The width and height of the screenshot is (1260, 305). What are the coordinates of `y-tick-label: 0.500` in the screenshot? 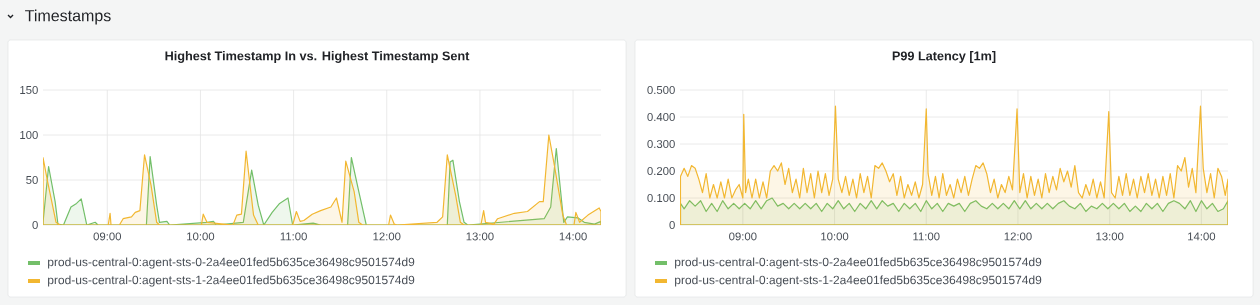 It's located at (661, 90).